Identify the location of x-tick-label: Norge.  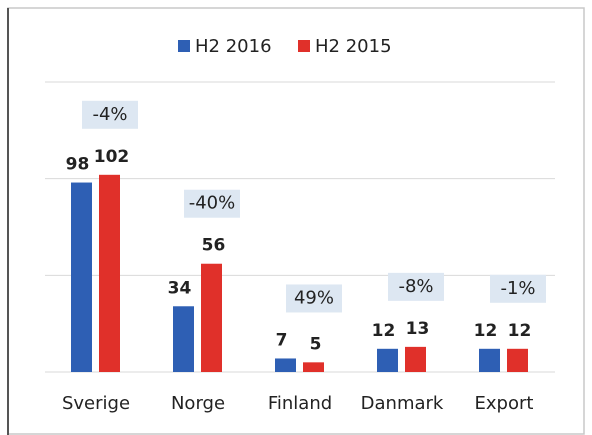
(198, 403).